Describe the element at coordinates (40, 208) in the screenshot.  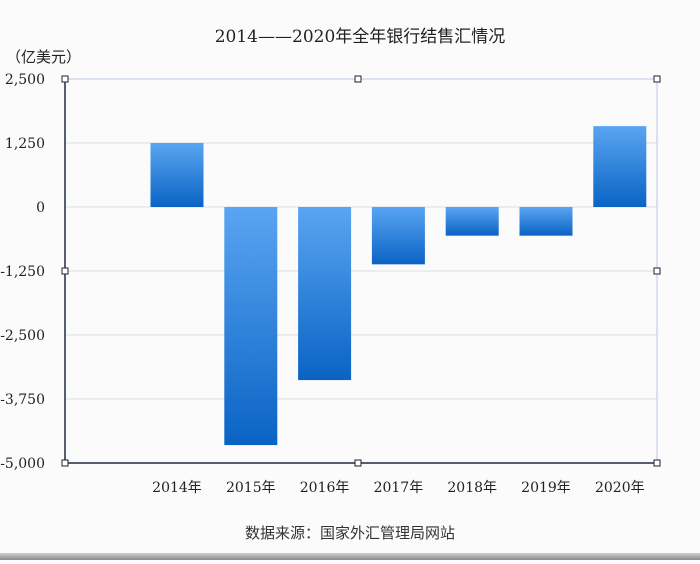
I see `y-tick-label: 0` at that location.